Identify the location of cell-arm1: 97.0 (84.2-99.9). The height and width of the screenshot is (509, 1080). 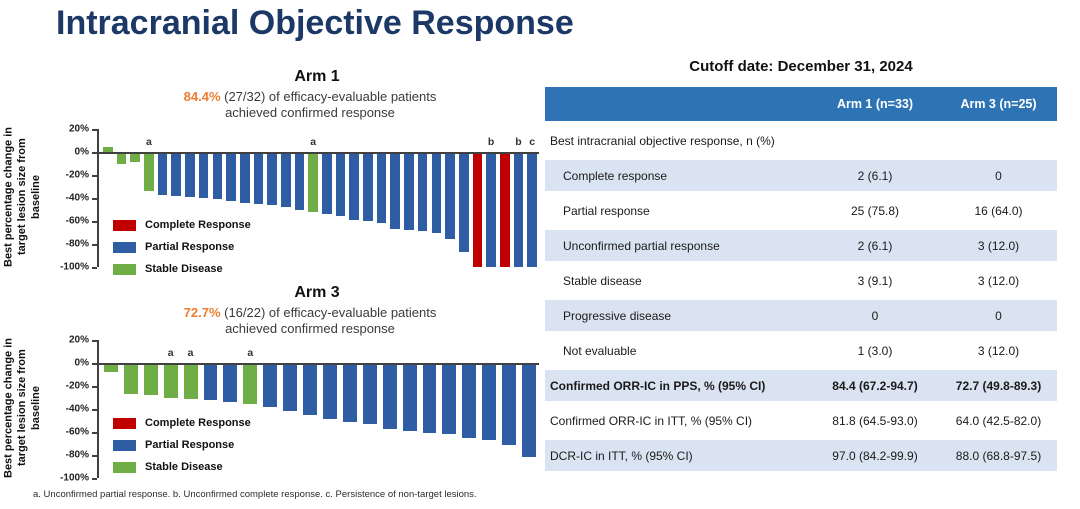
(875, 455).